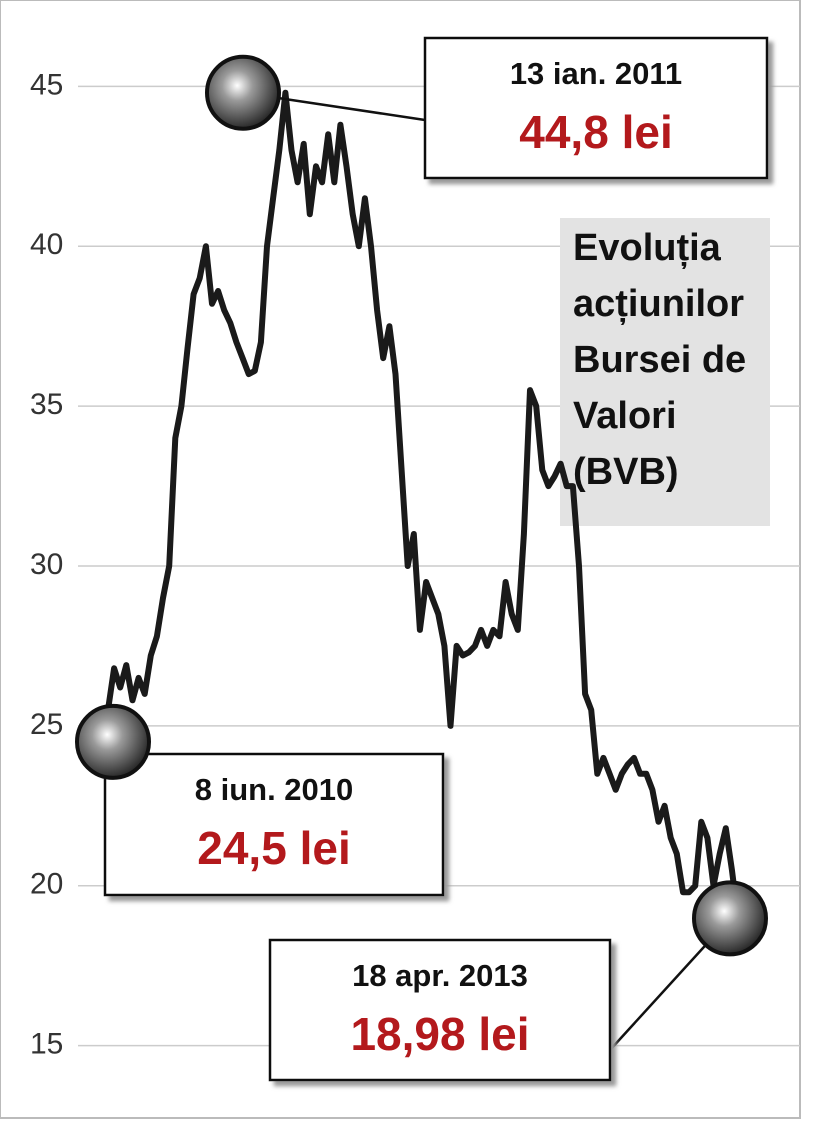 This screenshot has height=1139, width=814. I want to click on y-tick-label: 15, so click(46, 1044).